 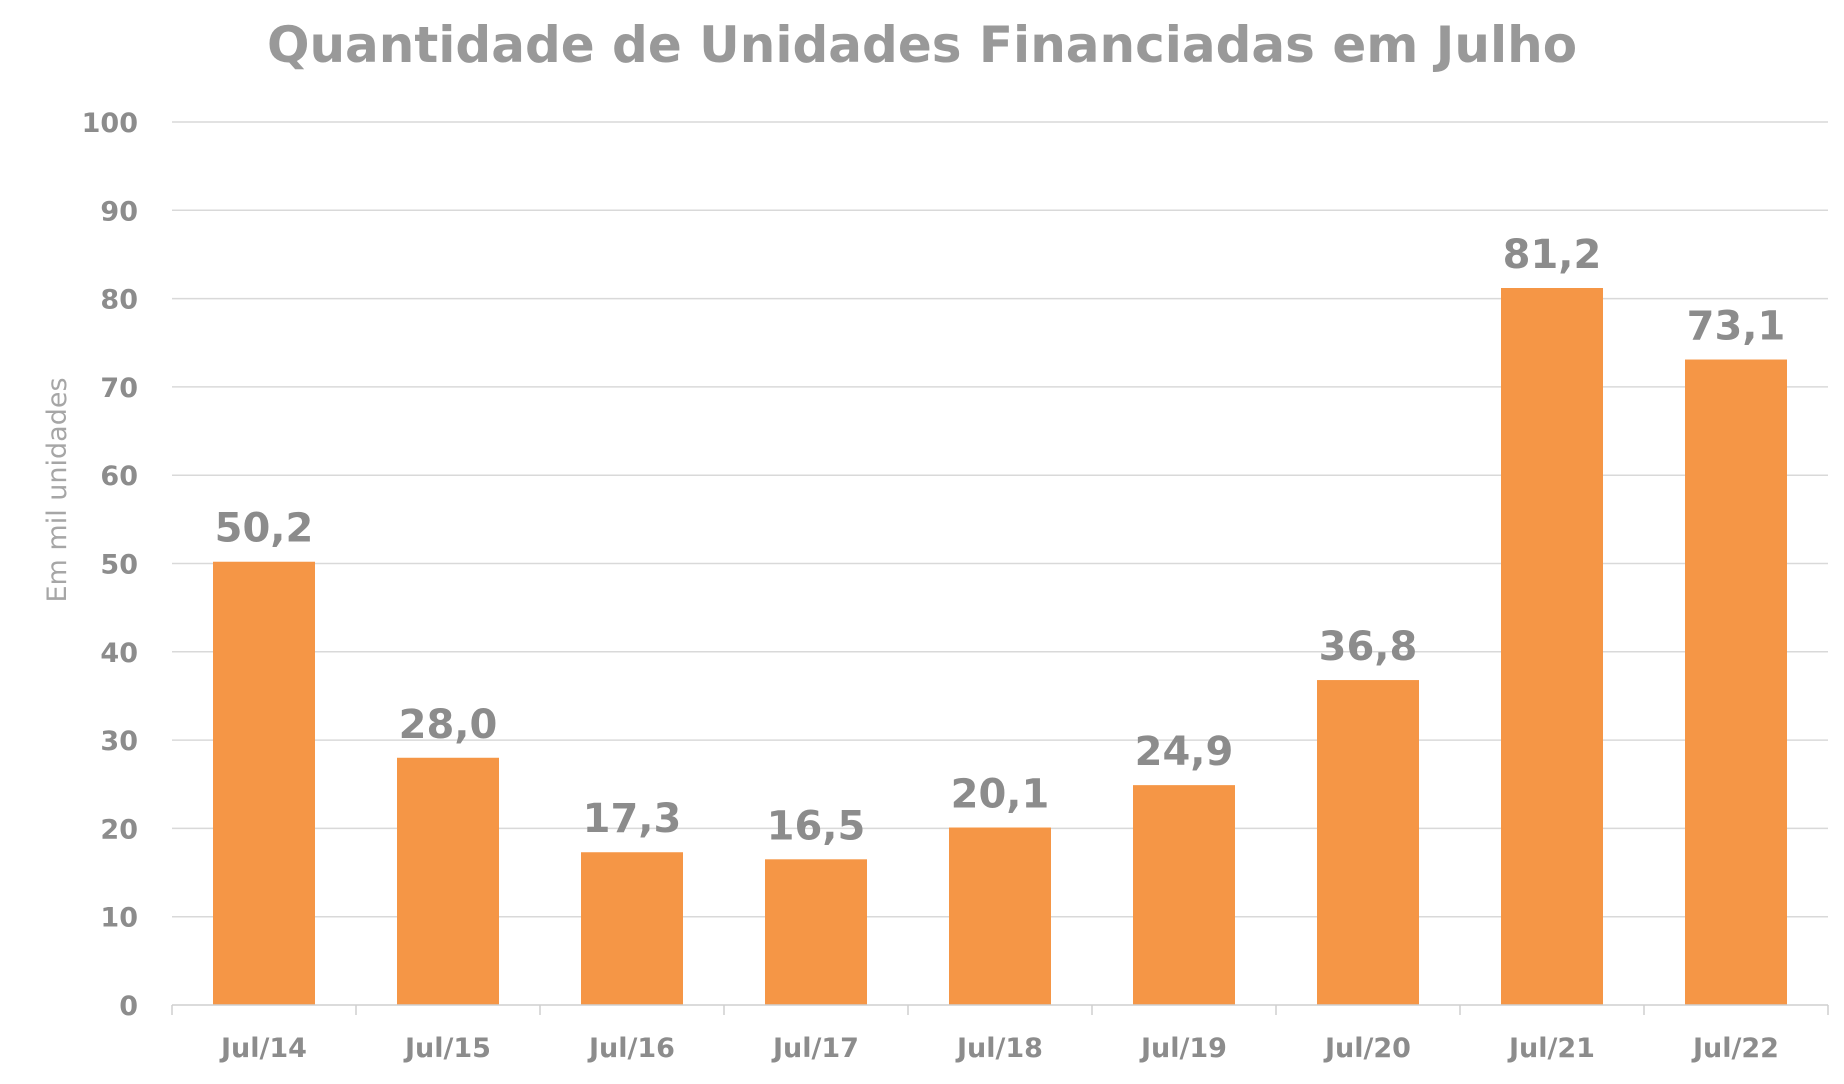 What do you see at coordinates (119, 300) in the screenshot?
I see `y-tick-label: 80` at bounding box center [119, 300].